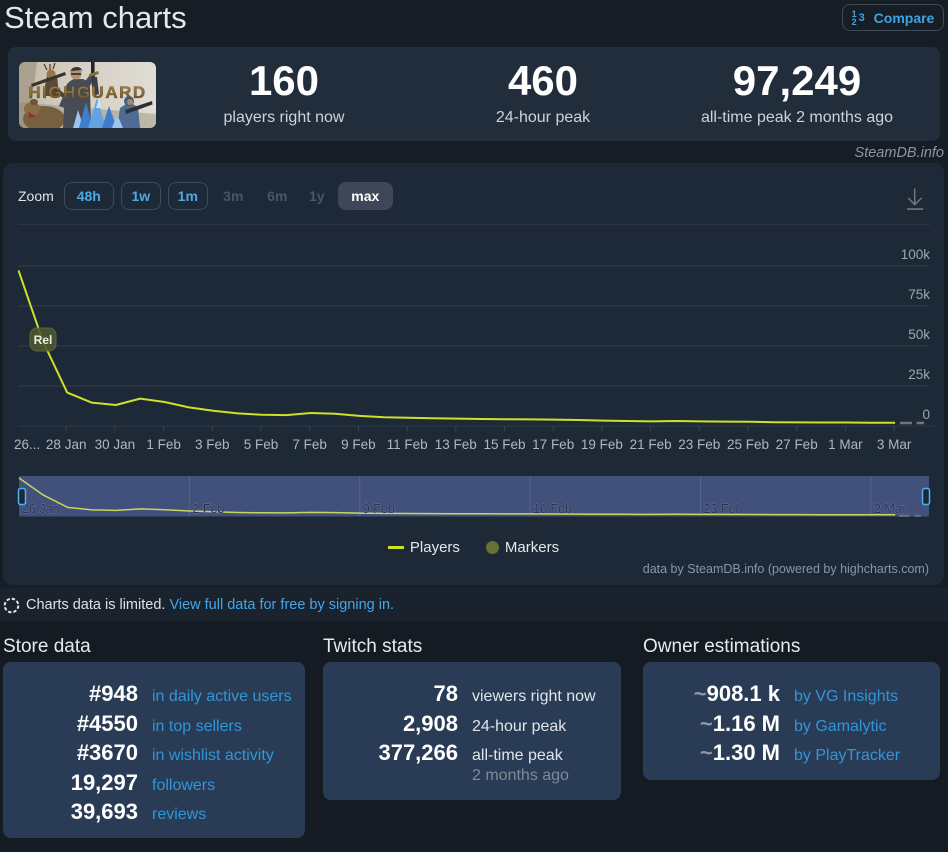 Image resolution: width=948 pixels, height=852 pixels. What do you see at coordinates (504, 444) in the screenshot?
I see `svg-text: 15 Feb` at bounding box center [504, 444].